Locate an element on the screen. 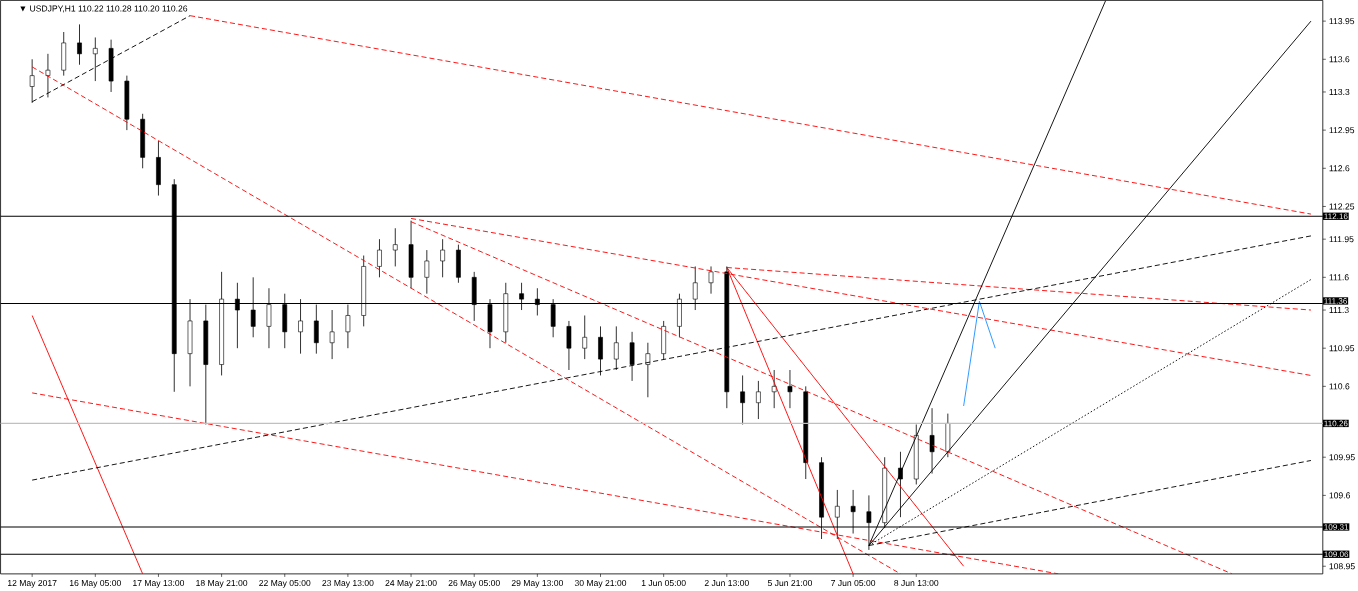  x-tick-label: 26 May 05:00 is located at coordinates (474, 584).